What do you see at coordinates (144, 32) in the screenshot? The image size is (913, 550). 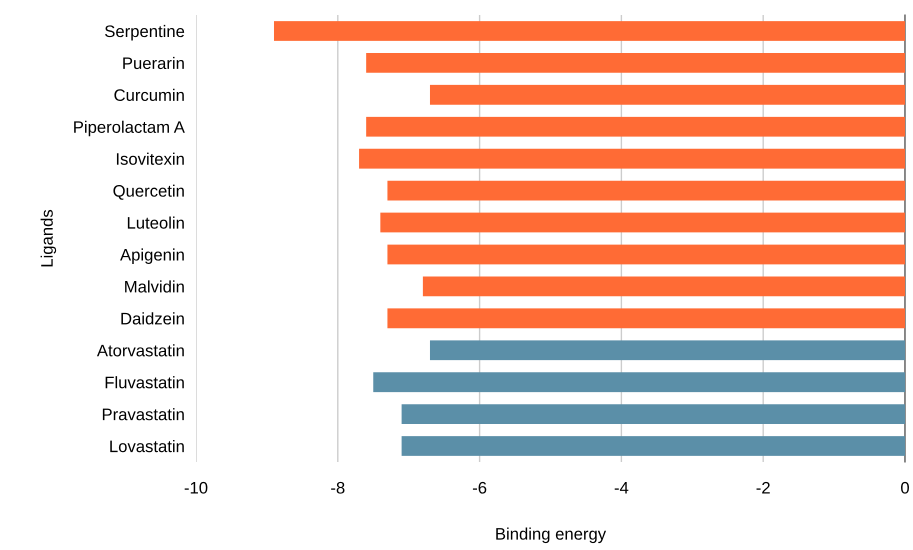 I see `y-tick-label: Serpentine` at bounding box center [144, 32].